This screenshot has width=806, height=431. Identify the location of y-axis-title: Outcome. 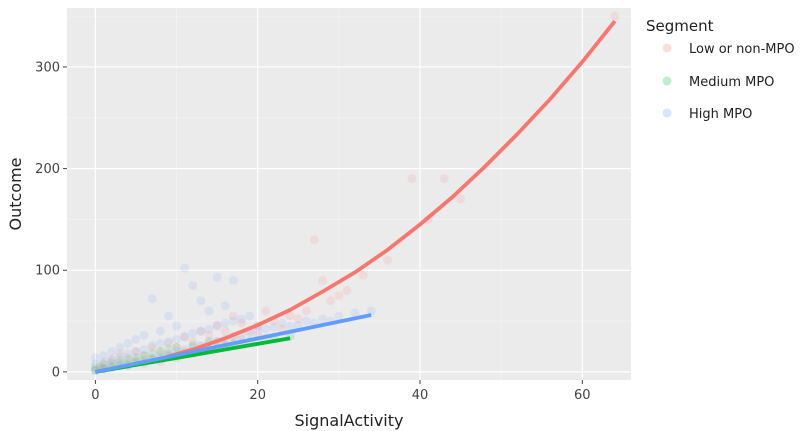
(15, 193).